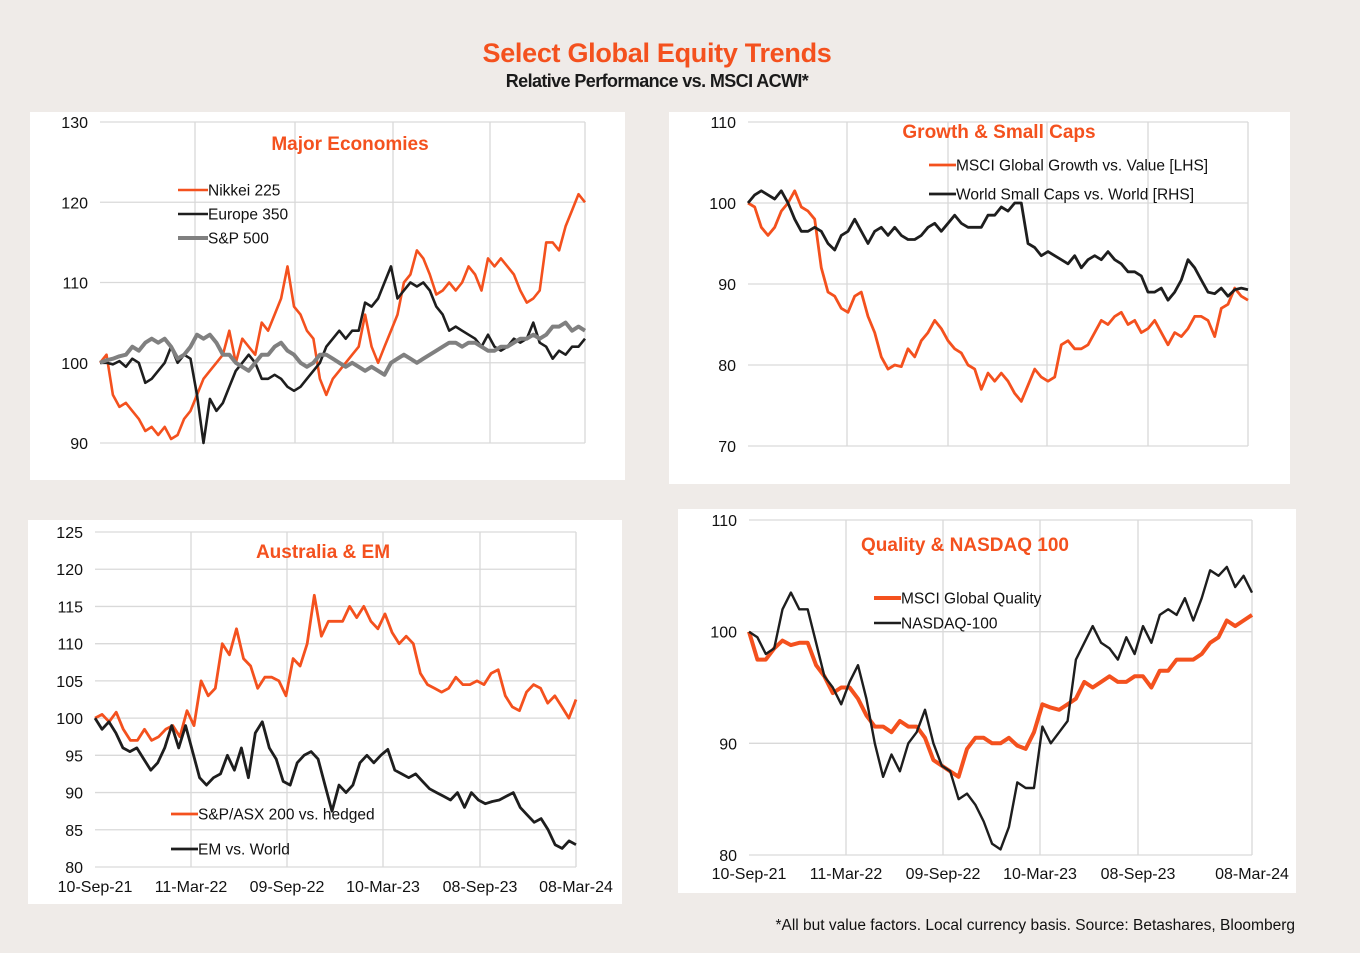  I want to click on chart-title: Growth & Small Caps, so click(998, 132).